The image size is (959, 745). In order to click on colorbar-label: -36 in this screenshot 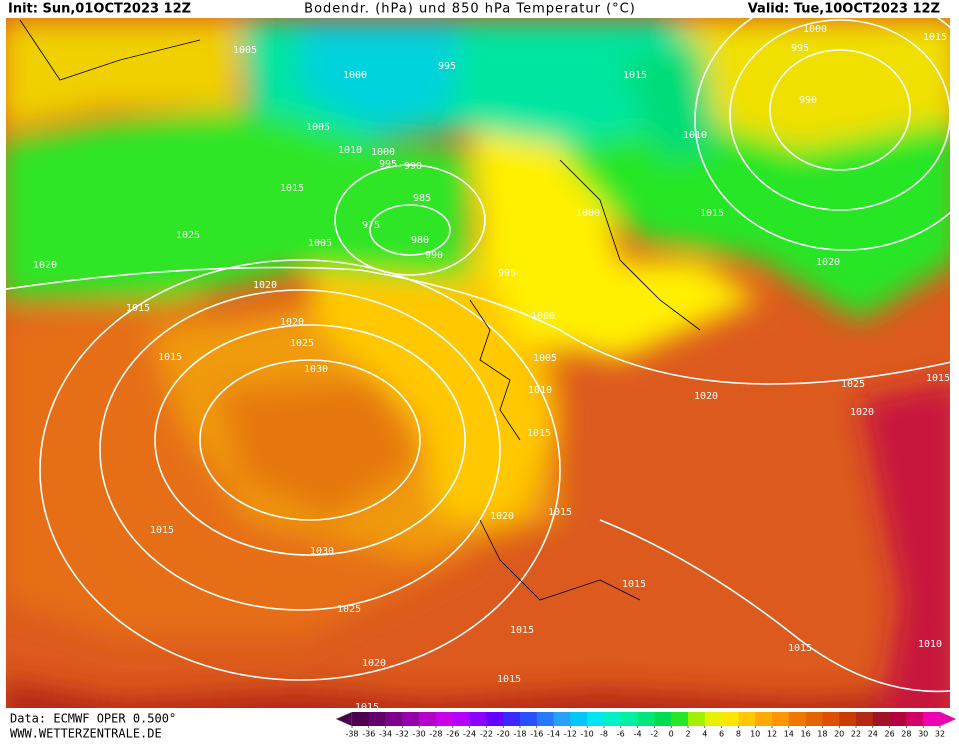, I will do `click(368, 734)`.